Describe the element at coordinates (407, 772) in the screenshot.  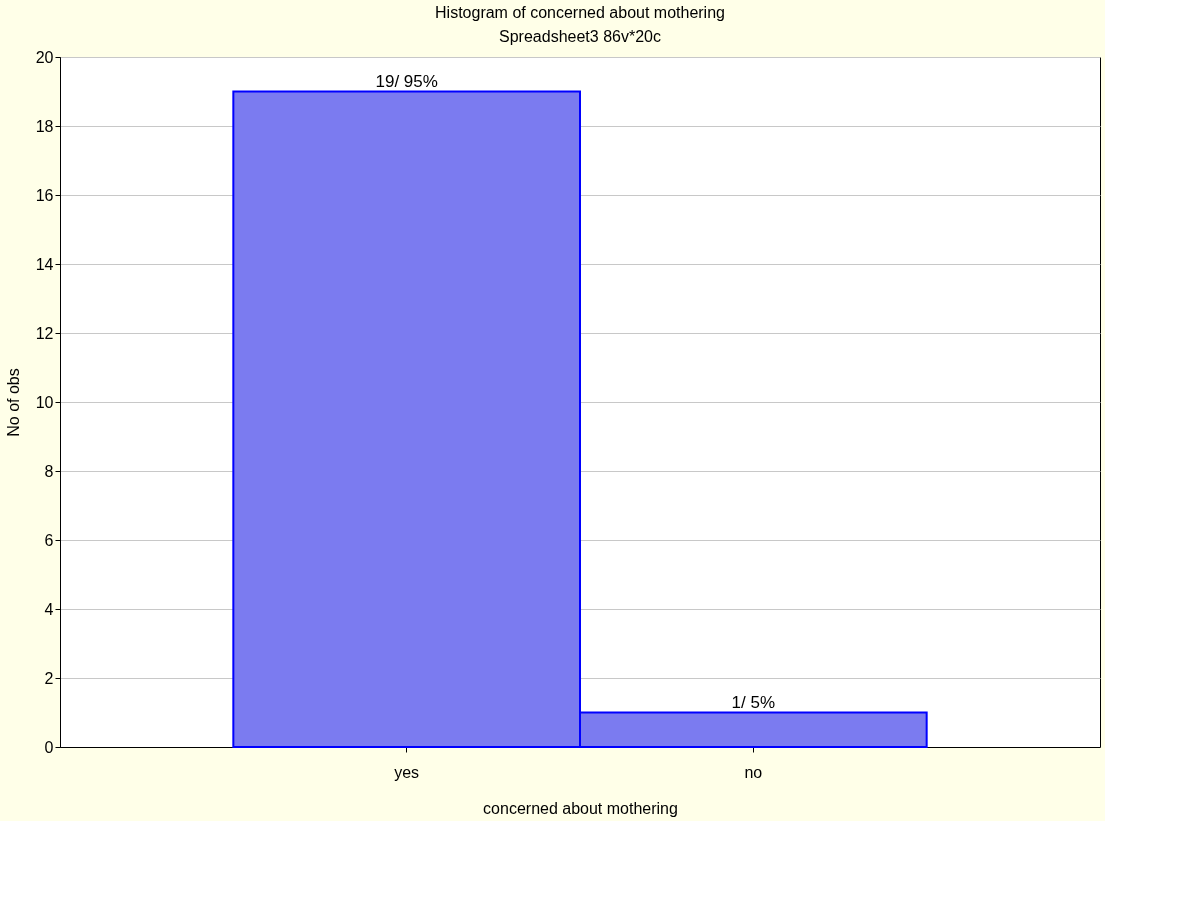
I see `x-tick-label: yes` at that location.